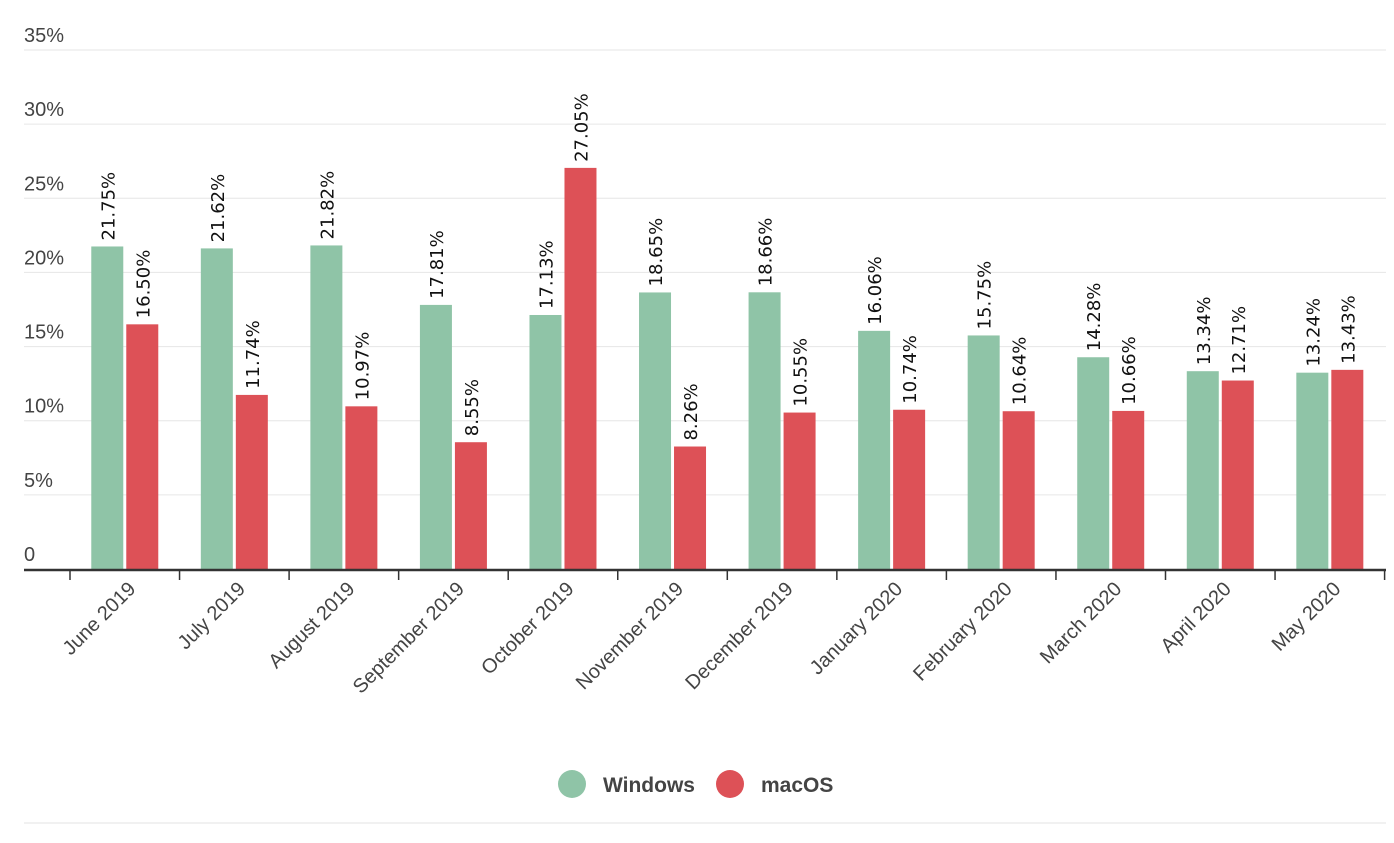  Describe the element at coordinates (656, 252) in the screenshot. I see `data-label-windows-5: 18.65%` at that location.